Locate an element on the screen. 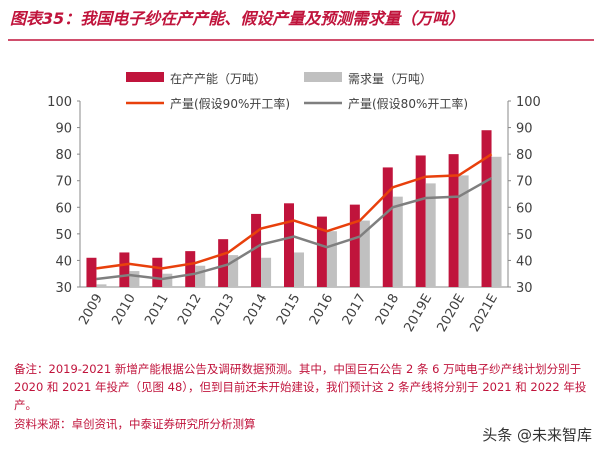 The width and height of the screenshot is (602, 455). y2-tick-label: 80 is located at coordinates (524, 155).